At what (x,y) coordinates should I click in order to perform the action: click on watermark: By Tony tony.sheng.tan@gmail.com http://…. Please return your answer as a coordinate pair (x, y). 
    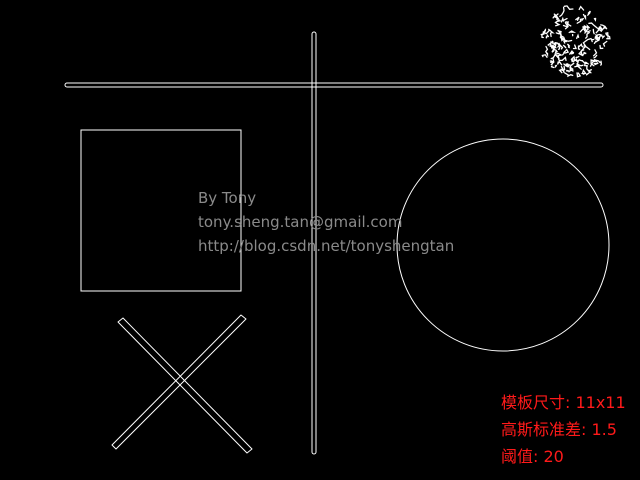
    Looking at the image, I should click on (326, 222).